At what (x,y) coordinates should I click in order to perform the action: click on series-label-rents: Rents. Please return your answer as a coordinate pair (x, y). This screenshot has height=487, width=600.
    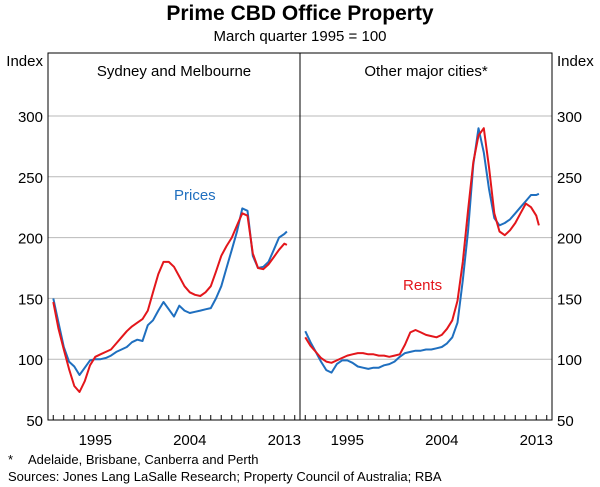
    Looking at the image, I should click on (422, 285).